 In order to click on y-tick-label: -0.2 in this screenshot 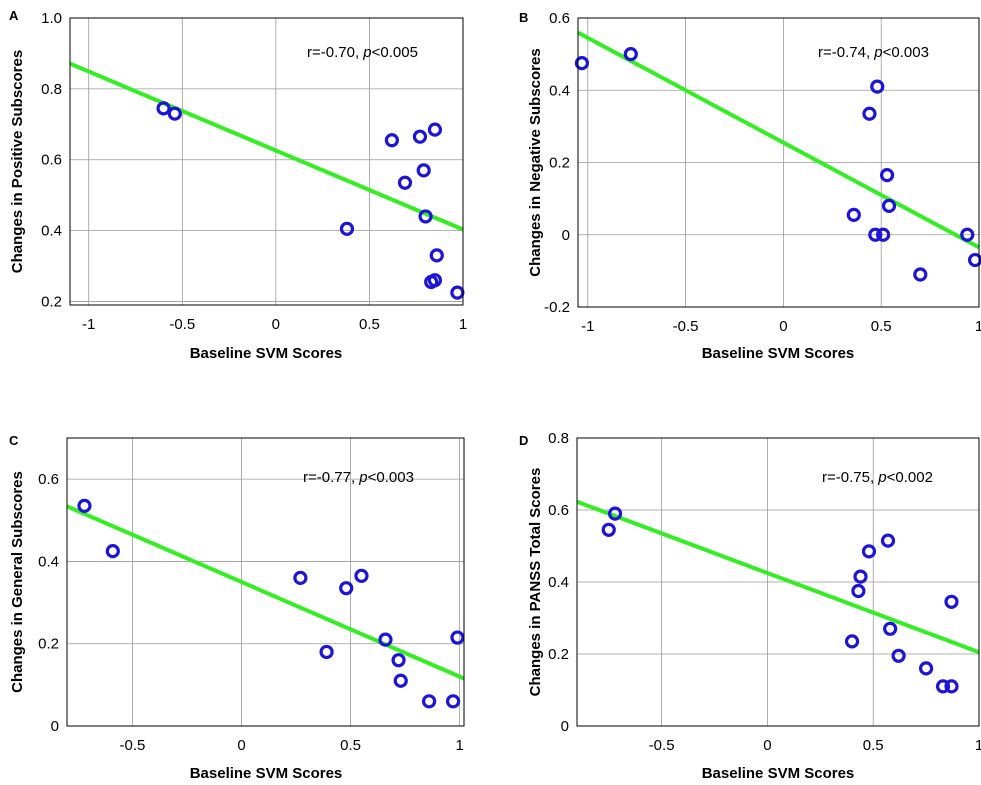, I will do `click(557, 307)`.